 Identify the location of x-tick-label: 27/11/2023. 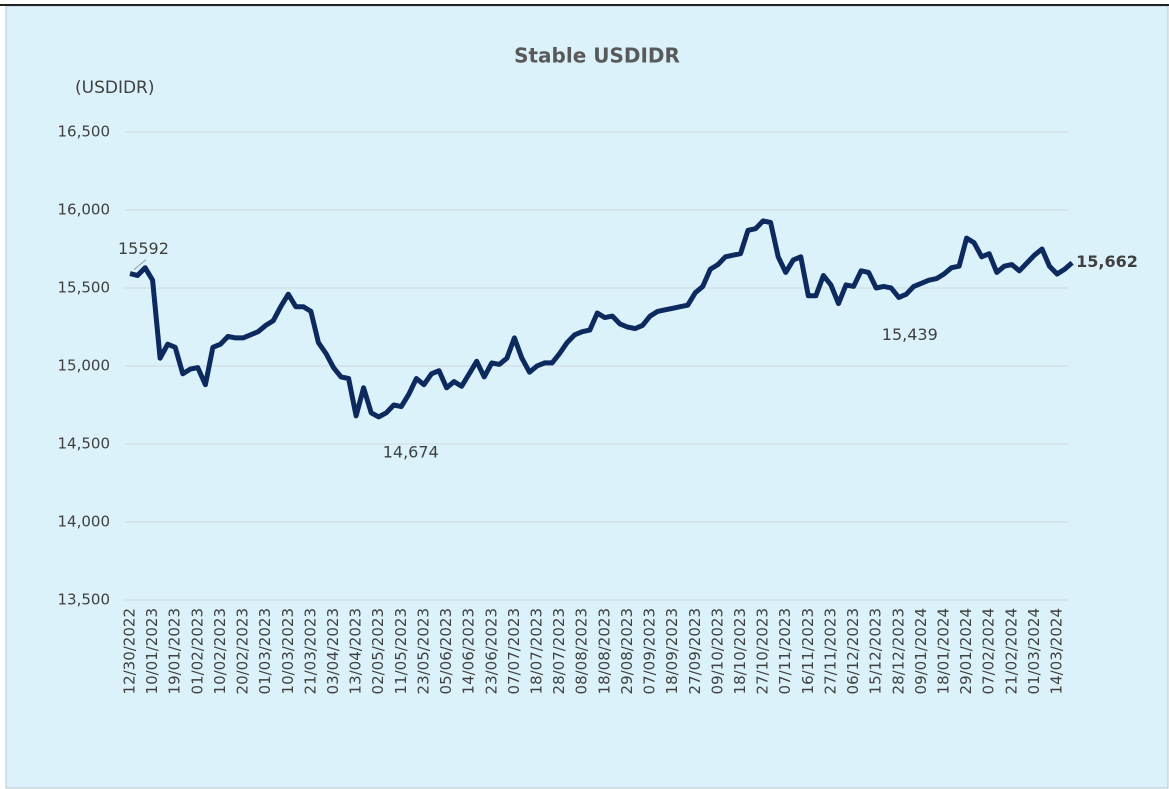
(830, 651).